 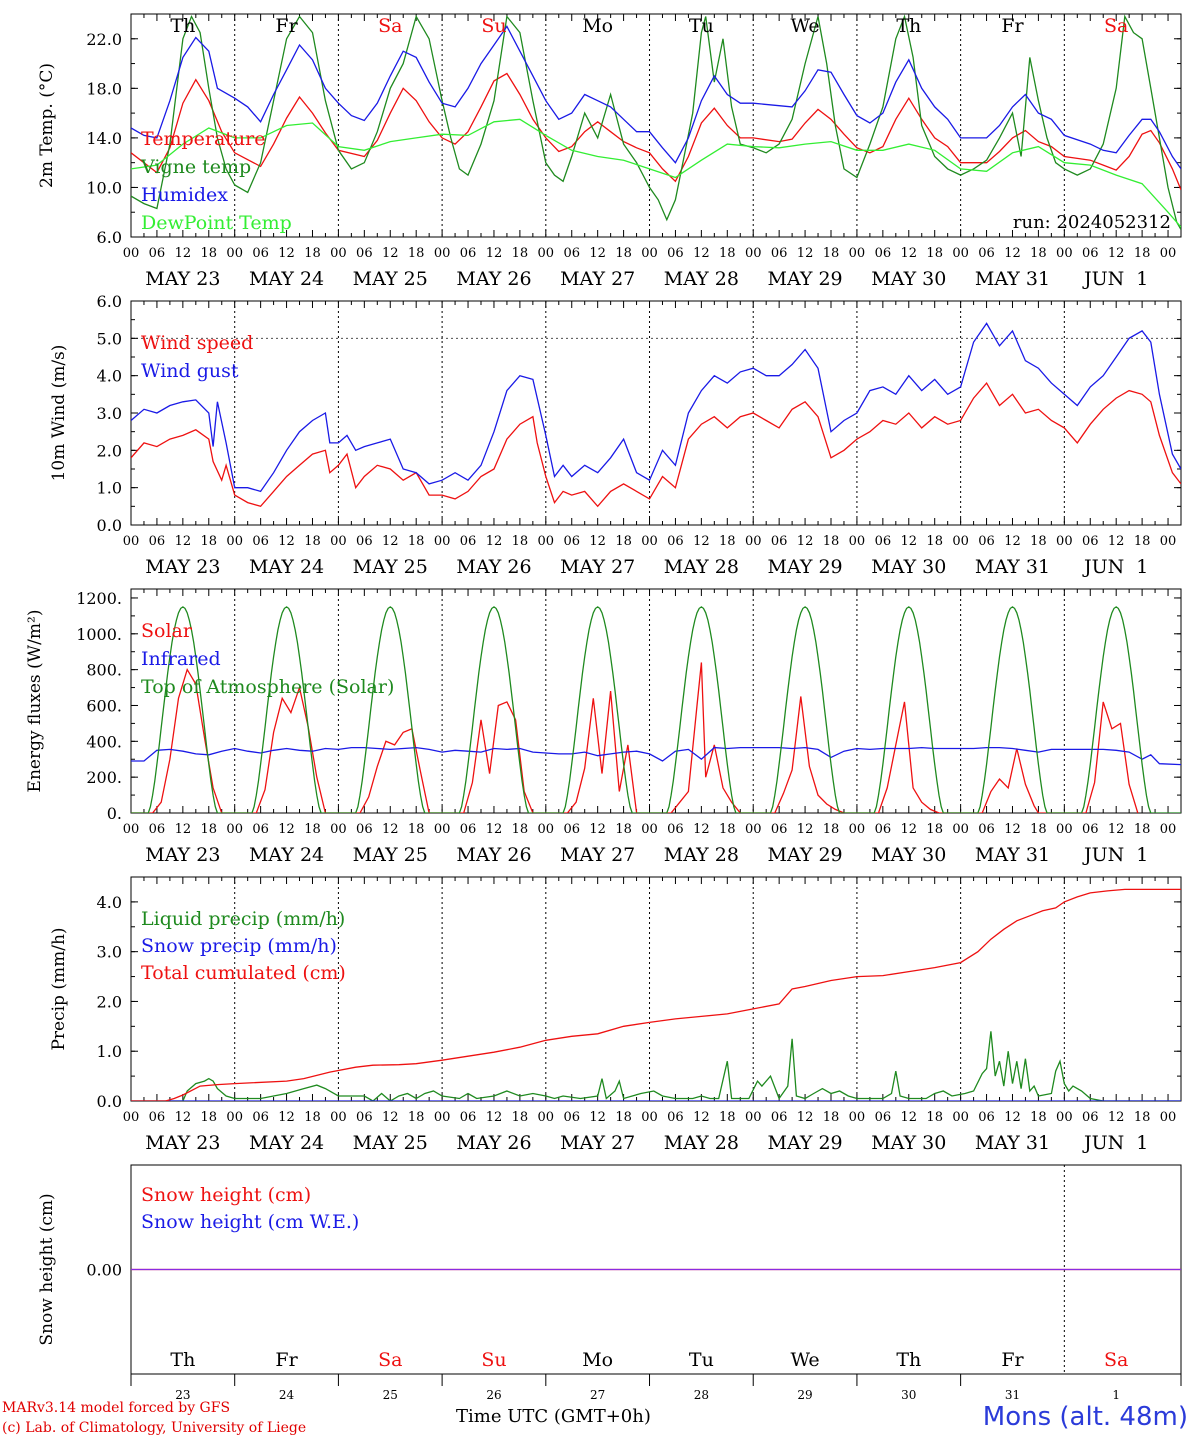 I want to click on date-label: MAY 23, so click(x=182, y=1143).